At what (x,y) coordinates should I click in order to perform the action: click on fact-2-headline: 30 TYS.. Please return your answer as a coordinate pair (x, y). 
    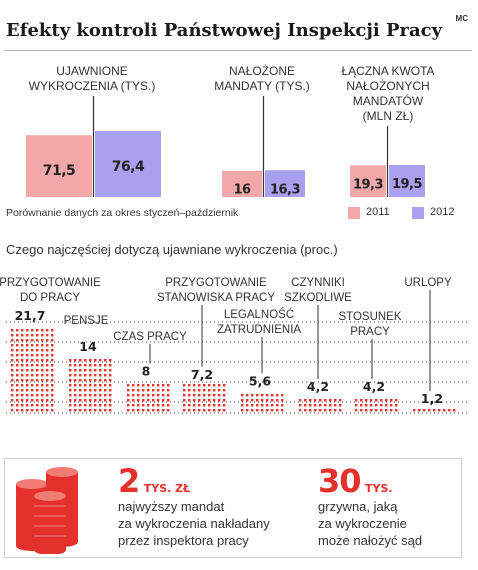
    Looking at the image, I should click on (355, 481).